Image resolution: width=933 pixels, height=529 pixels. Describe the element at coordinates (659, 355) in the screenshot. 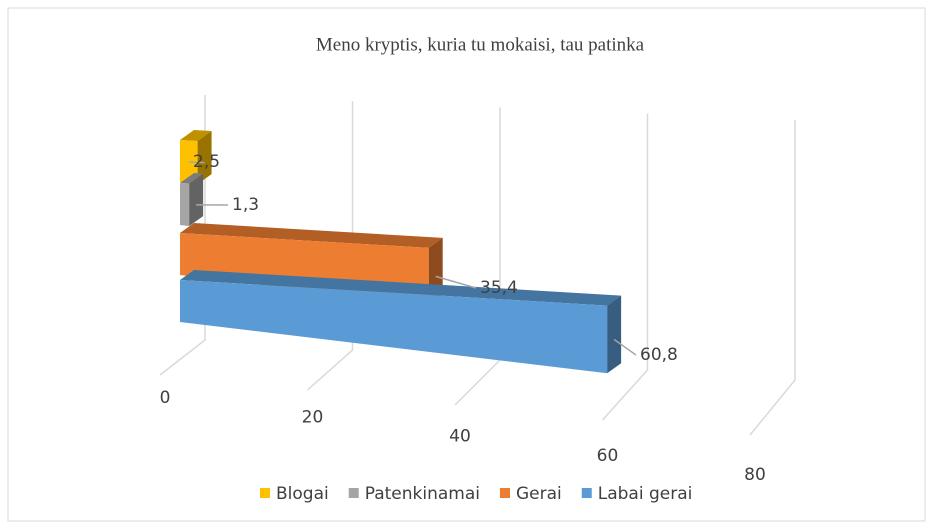

I see `data-label: 60,8` at that location.